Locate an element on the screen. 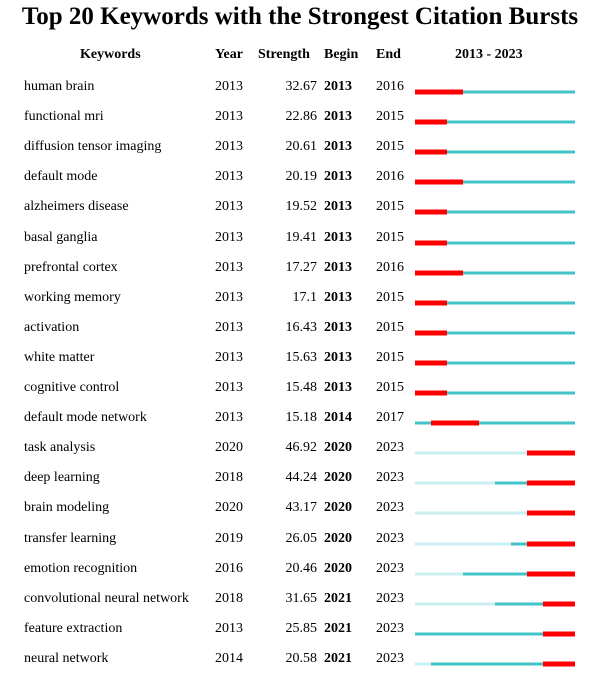  strength-cell: 17.1 is located at coordinates (305, 297).